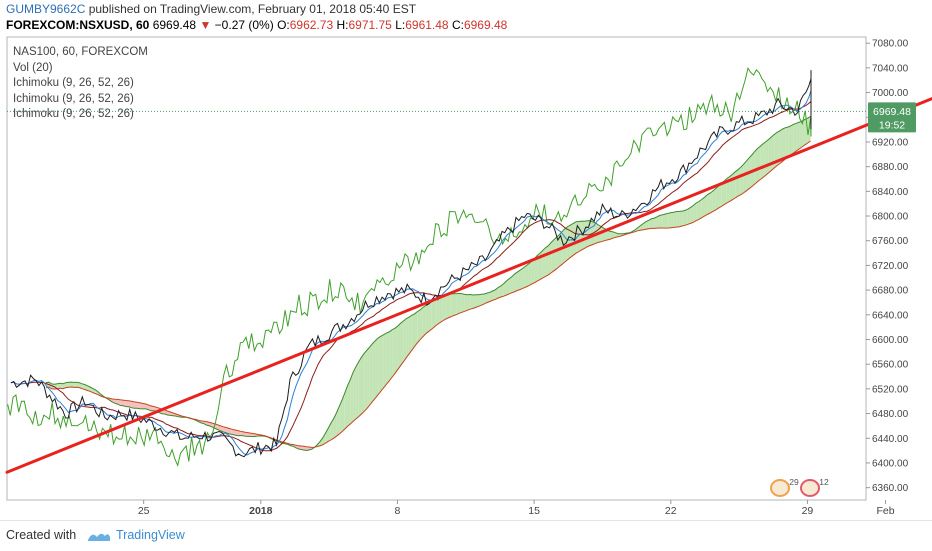 The height and width of the screenshot is (551, 932). I want to click on y-tick-label-1: 6400.00, so click(890, 463).